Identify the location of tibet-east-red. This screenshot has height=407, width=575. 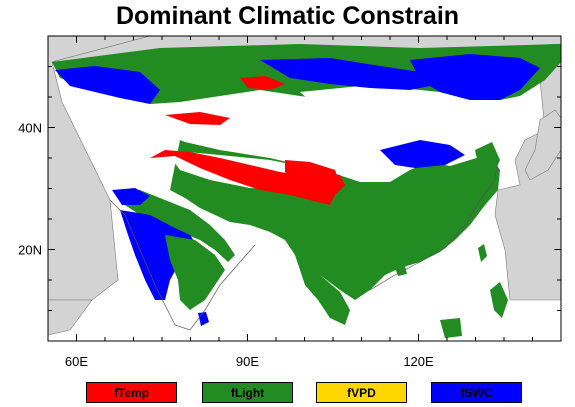
(312, 175).